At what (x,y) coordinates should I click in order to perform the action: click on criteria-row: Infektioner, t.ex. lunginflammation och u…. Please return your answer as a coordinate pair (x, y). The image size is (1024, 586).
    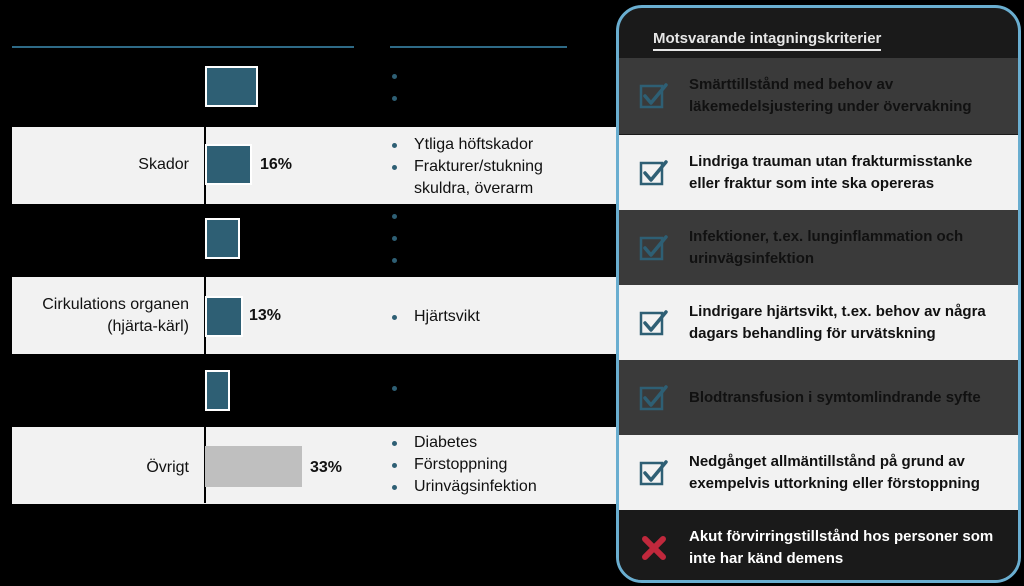
    Looking at the image, I should click on (818, 248).